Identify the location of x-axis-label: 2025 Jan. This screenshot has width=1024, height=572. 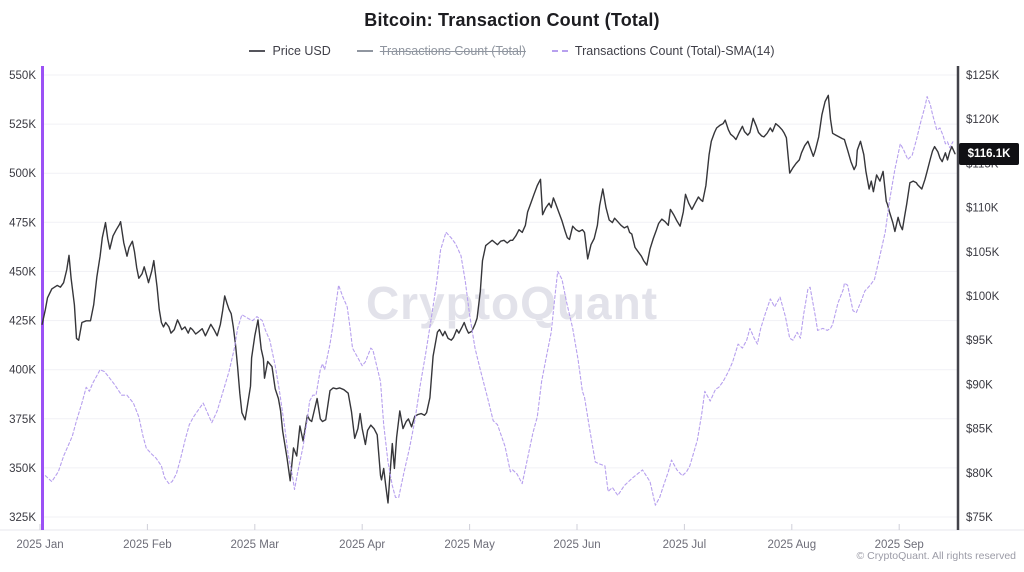
(39, 545).